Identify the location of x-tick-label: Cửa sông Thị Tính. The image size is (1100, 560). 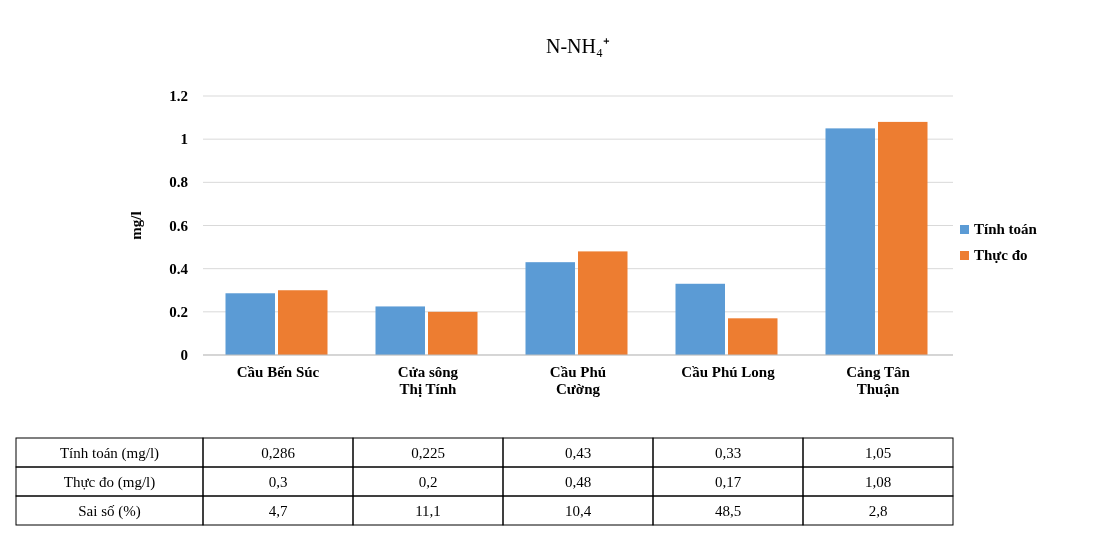
(428, 380).